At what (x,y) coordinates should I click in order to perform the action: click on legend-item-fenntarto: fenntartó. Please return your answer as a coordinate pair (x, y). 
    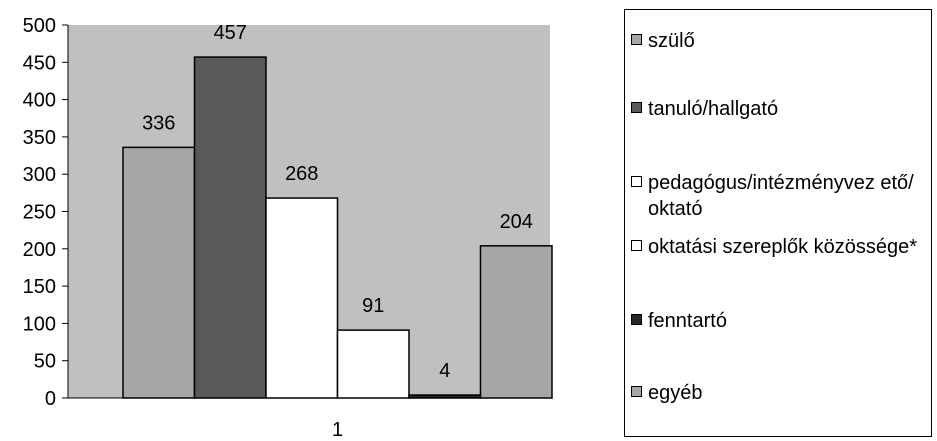
    Looking at the image, I should click on (781, 321).